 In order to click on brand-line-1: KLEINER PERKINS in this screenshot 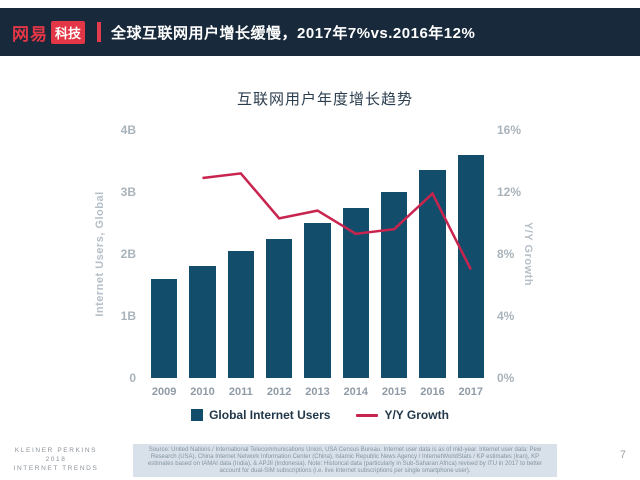, I will do `click(56, 450)`.